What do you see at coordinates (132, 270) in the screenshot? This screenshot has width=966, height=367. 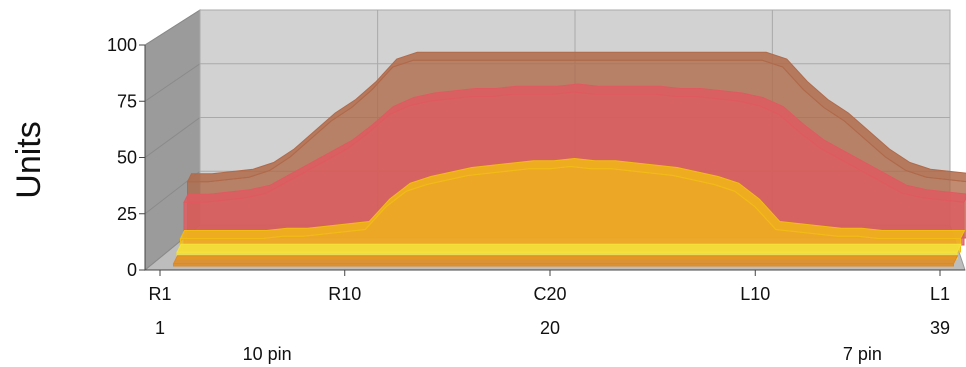 I see `y-tick-label: 0` at bounding box center [132, 270].